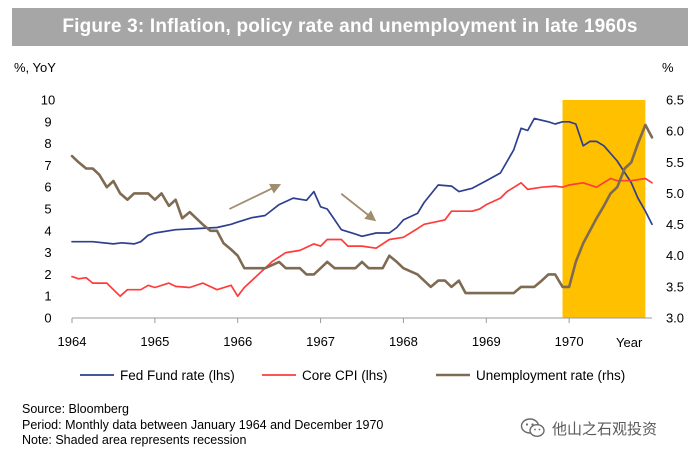 This screenshot has width=700, height=461. Describe the element at coordinates (154, 341) in the screenshot. I see `x-tick-label: 1965` at that location.